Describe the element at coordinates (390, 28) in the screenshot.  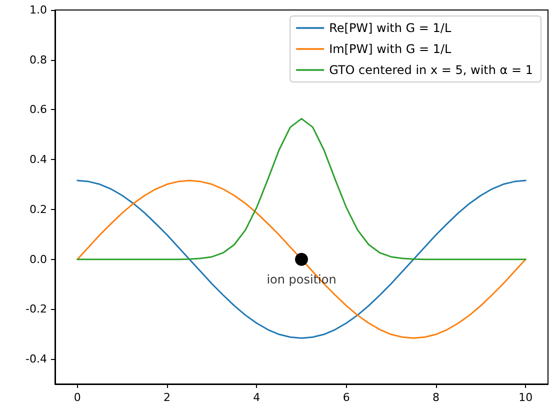
I see `legend-label: Re[PW] with G = 1/L` at that location.